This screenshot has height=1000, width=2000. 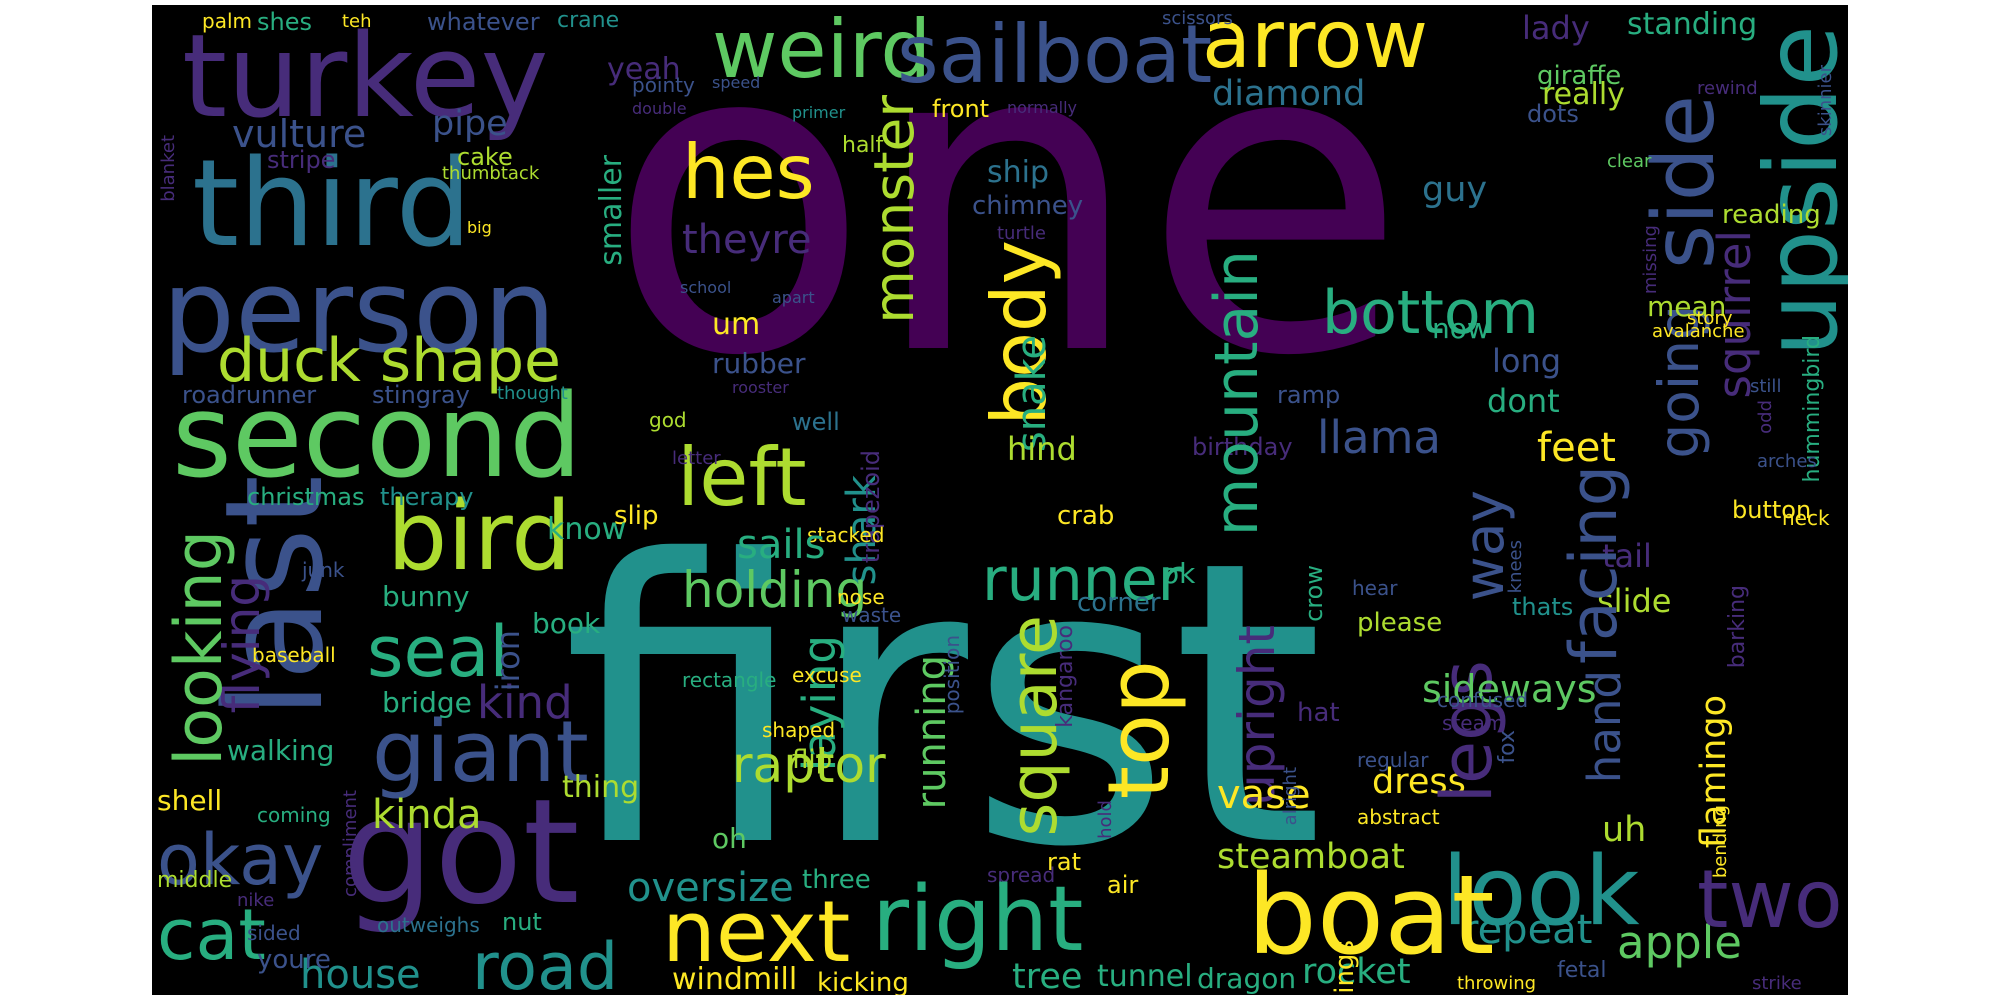 I want to click on word-normally: normally, so click(x=1042, y=107).